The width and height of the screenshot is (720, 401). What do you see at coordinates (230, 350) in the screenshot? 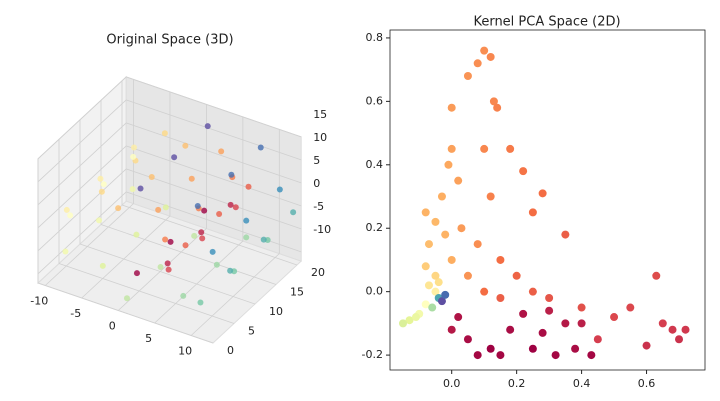
I see `y-tick-label: 0` at bounding box center [230, 350].